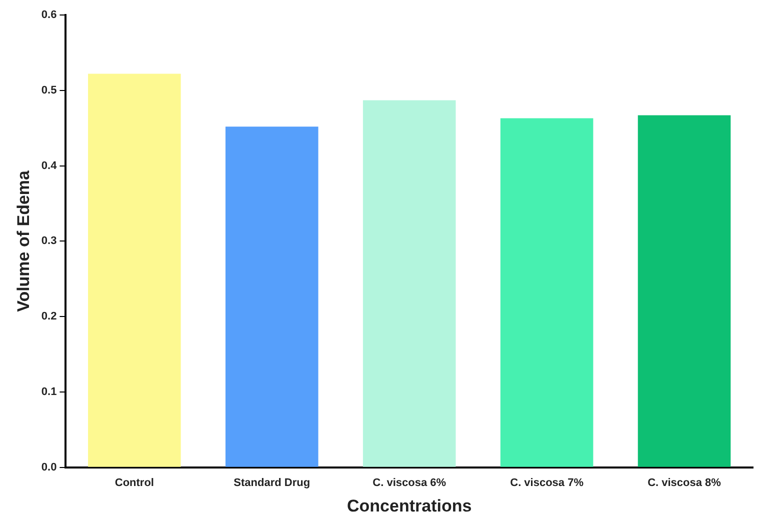  What do you see at coordinates (272, 483) in the screenshot?
I see `x-tick-label: Standard Drug` at bounding box center [272, 483].